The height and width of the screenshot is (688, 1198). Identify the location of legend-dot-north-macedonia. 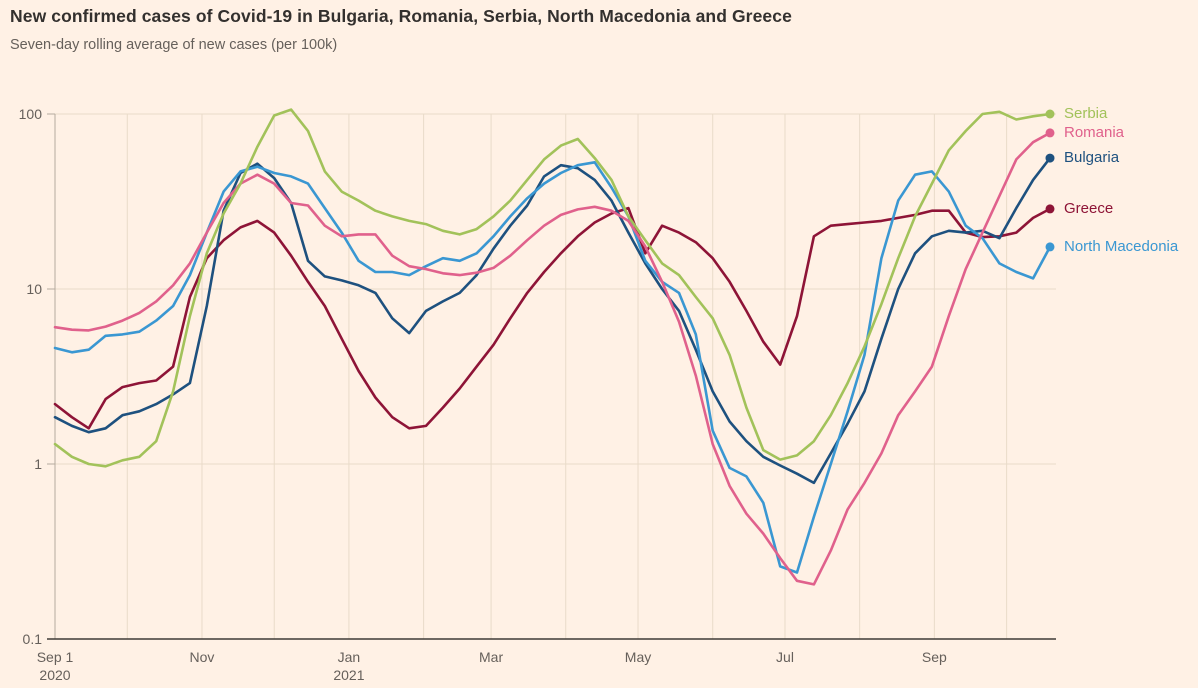
(1050, 247).